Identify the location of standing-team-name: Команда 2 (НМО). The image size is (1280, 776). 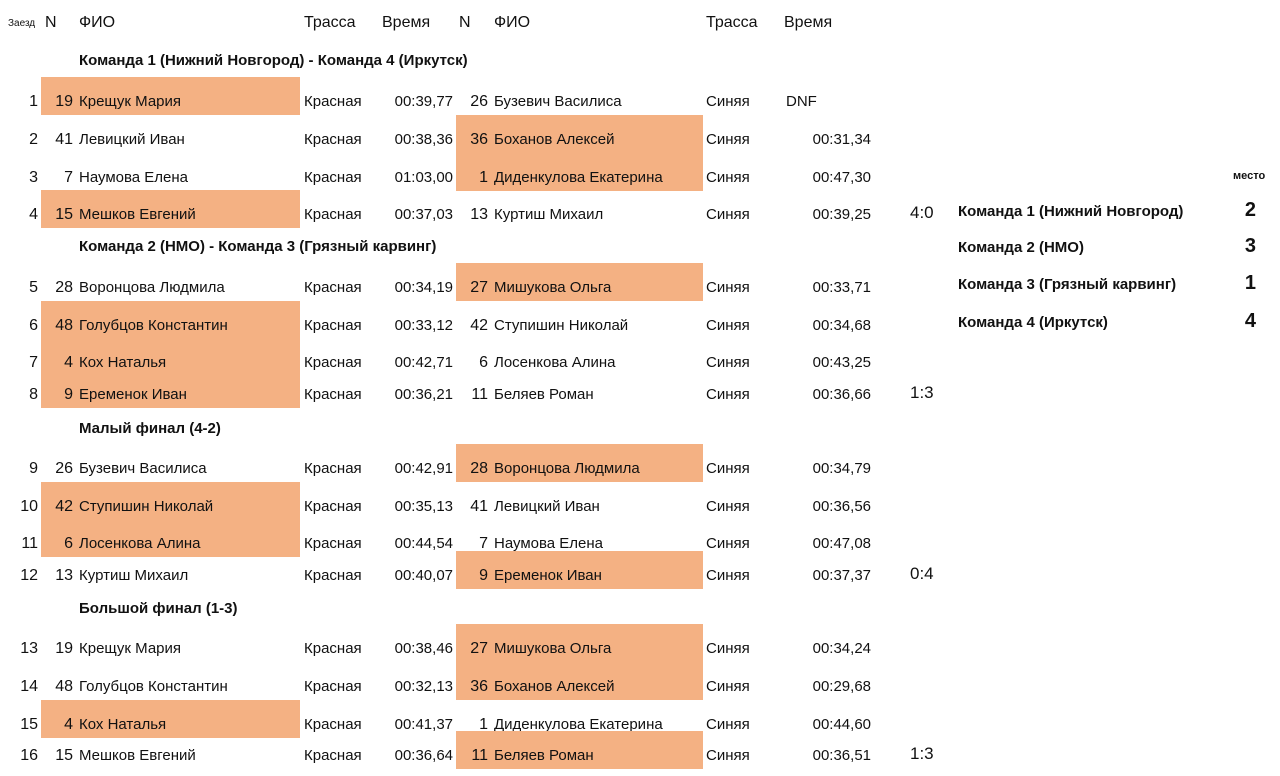
(1021, 247).